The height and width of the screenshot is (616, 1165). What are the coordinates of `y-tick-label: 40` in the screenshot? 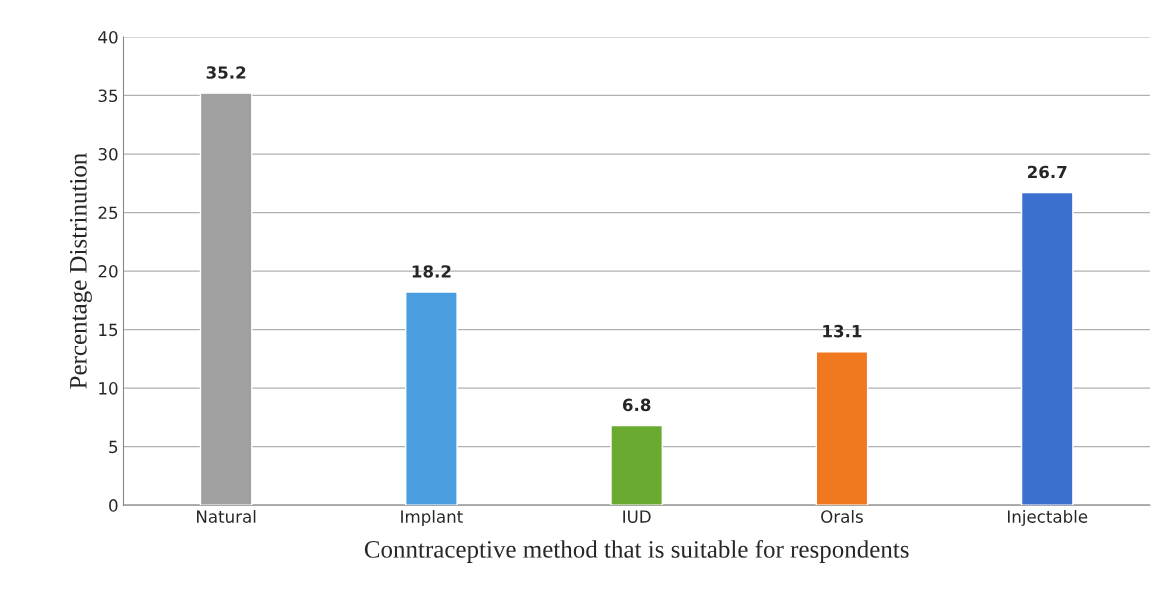 It's located at (108, 37).